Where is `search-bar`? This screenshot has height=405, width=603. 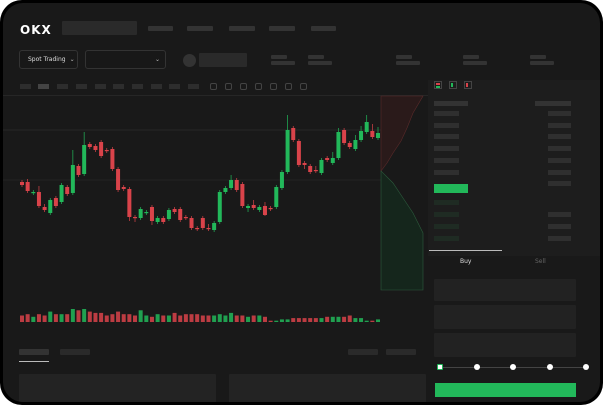
search-bar is located at coordinates (99, 28).